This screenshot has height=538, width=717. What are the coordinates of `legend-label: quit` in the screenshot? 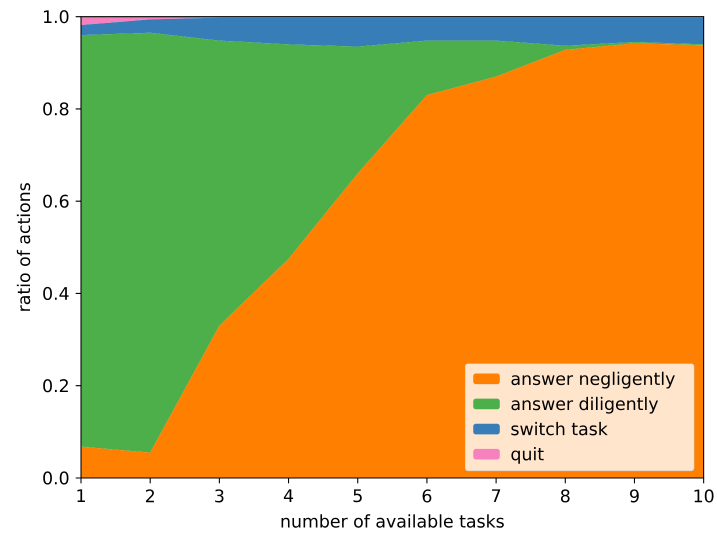 It's located at (527, 455).